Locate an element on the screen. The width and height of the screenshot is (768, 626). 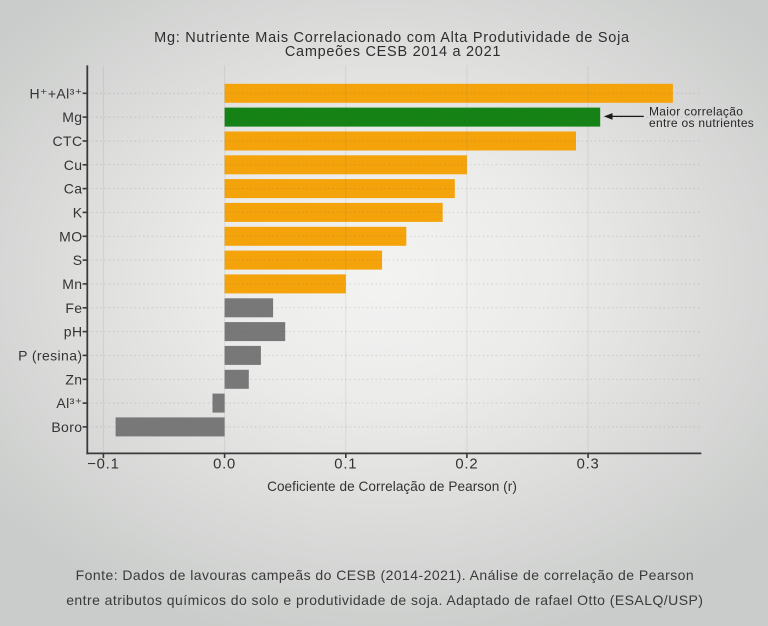
svg-text: Boro is located at coordinates (66, 427).